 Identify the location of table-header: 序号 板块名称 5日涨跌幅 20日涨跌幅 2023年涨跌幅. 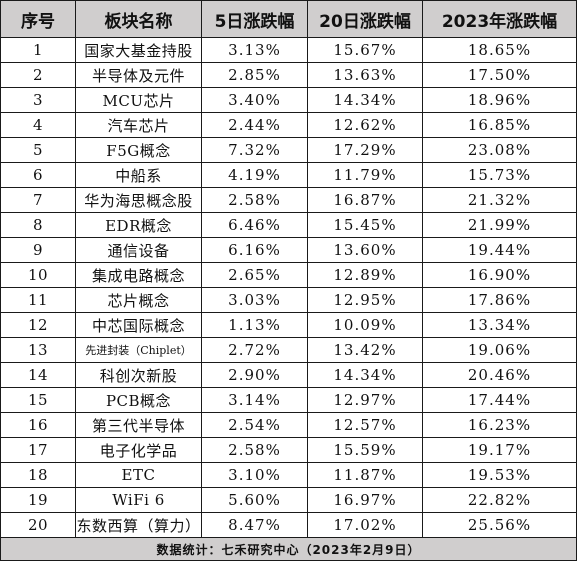
(288, 19).